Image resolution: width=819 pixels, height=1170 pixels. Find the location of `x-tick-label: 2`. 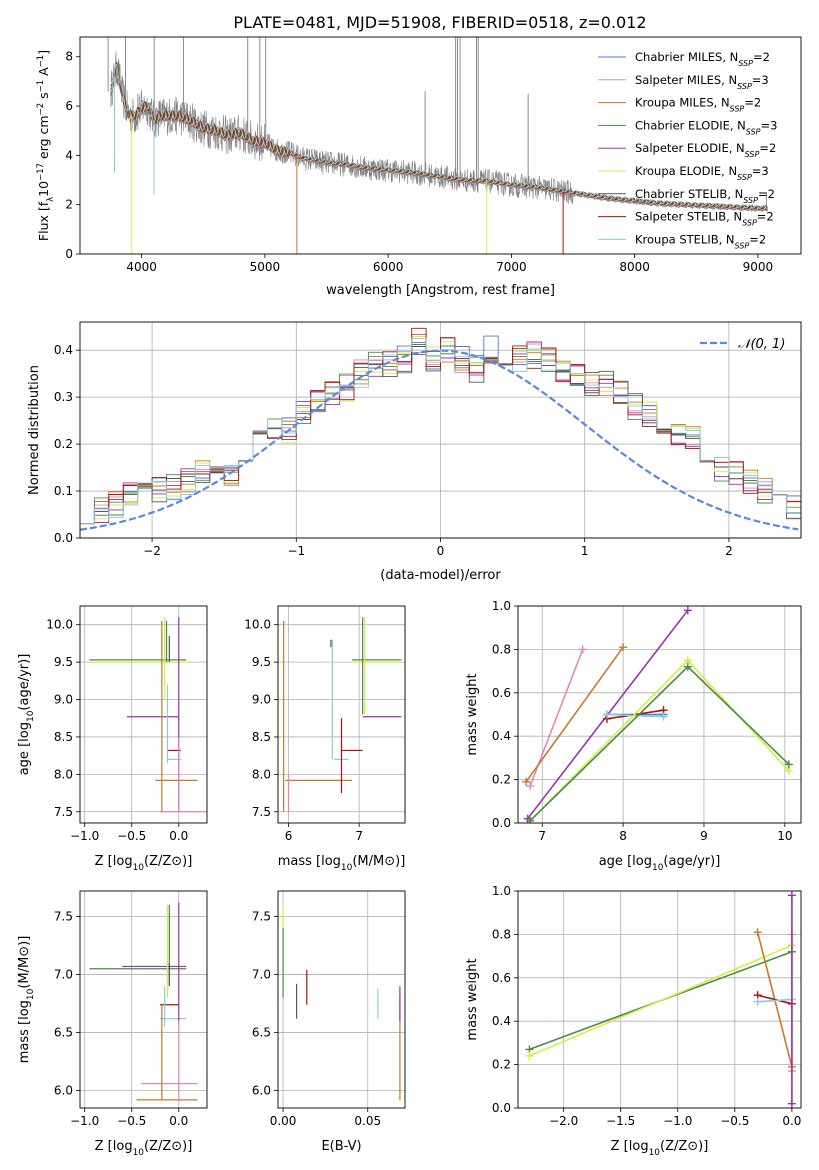

x-tick-label: 2 is located at coordinates (729, 551).